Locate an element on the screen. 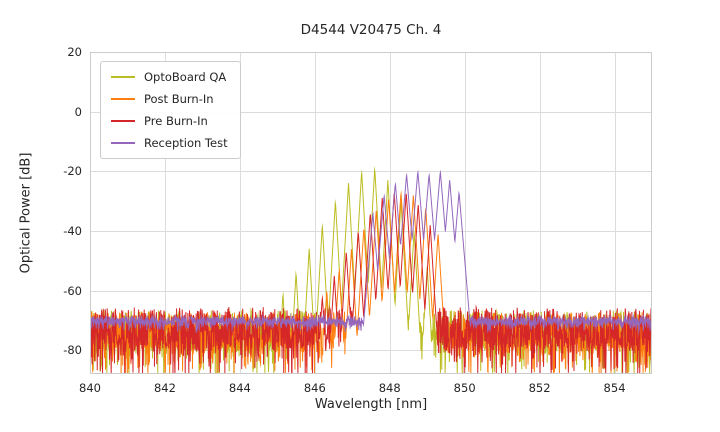 This screenshot has height=432, width=720. legend-item: Post Burn-In is located at coordinates (169, 99).